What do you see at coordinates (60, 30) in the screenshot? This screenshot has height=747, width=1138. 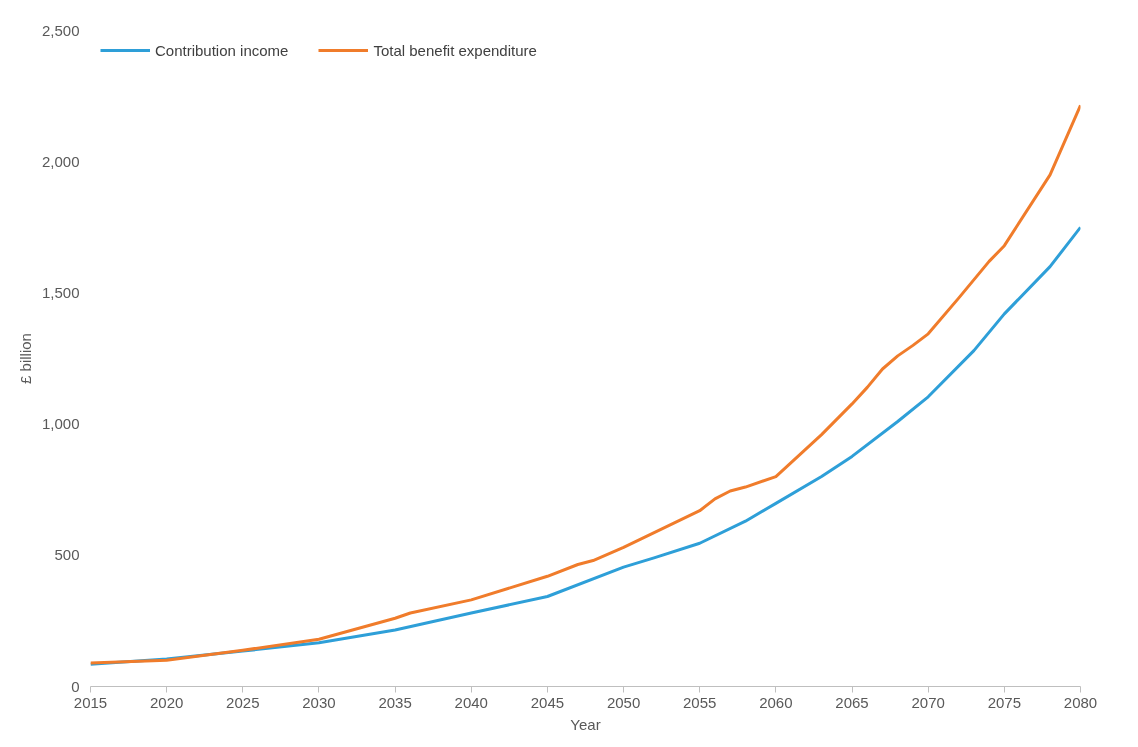 I see `y-tick-label: 2,500` at bounding box center [60, 30].